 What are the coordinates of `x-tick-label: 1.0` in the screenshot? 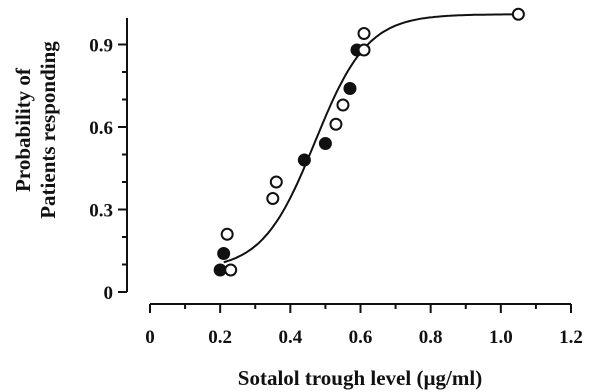 It's located at (501, 337).